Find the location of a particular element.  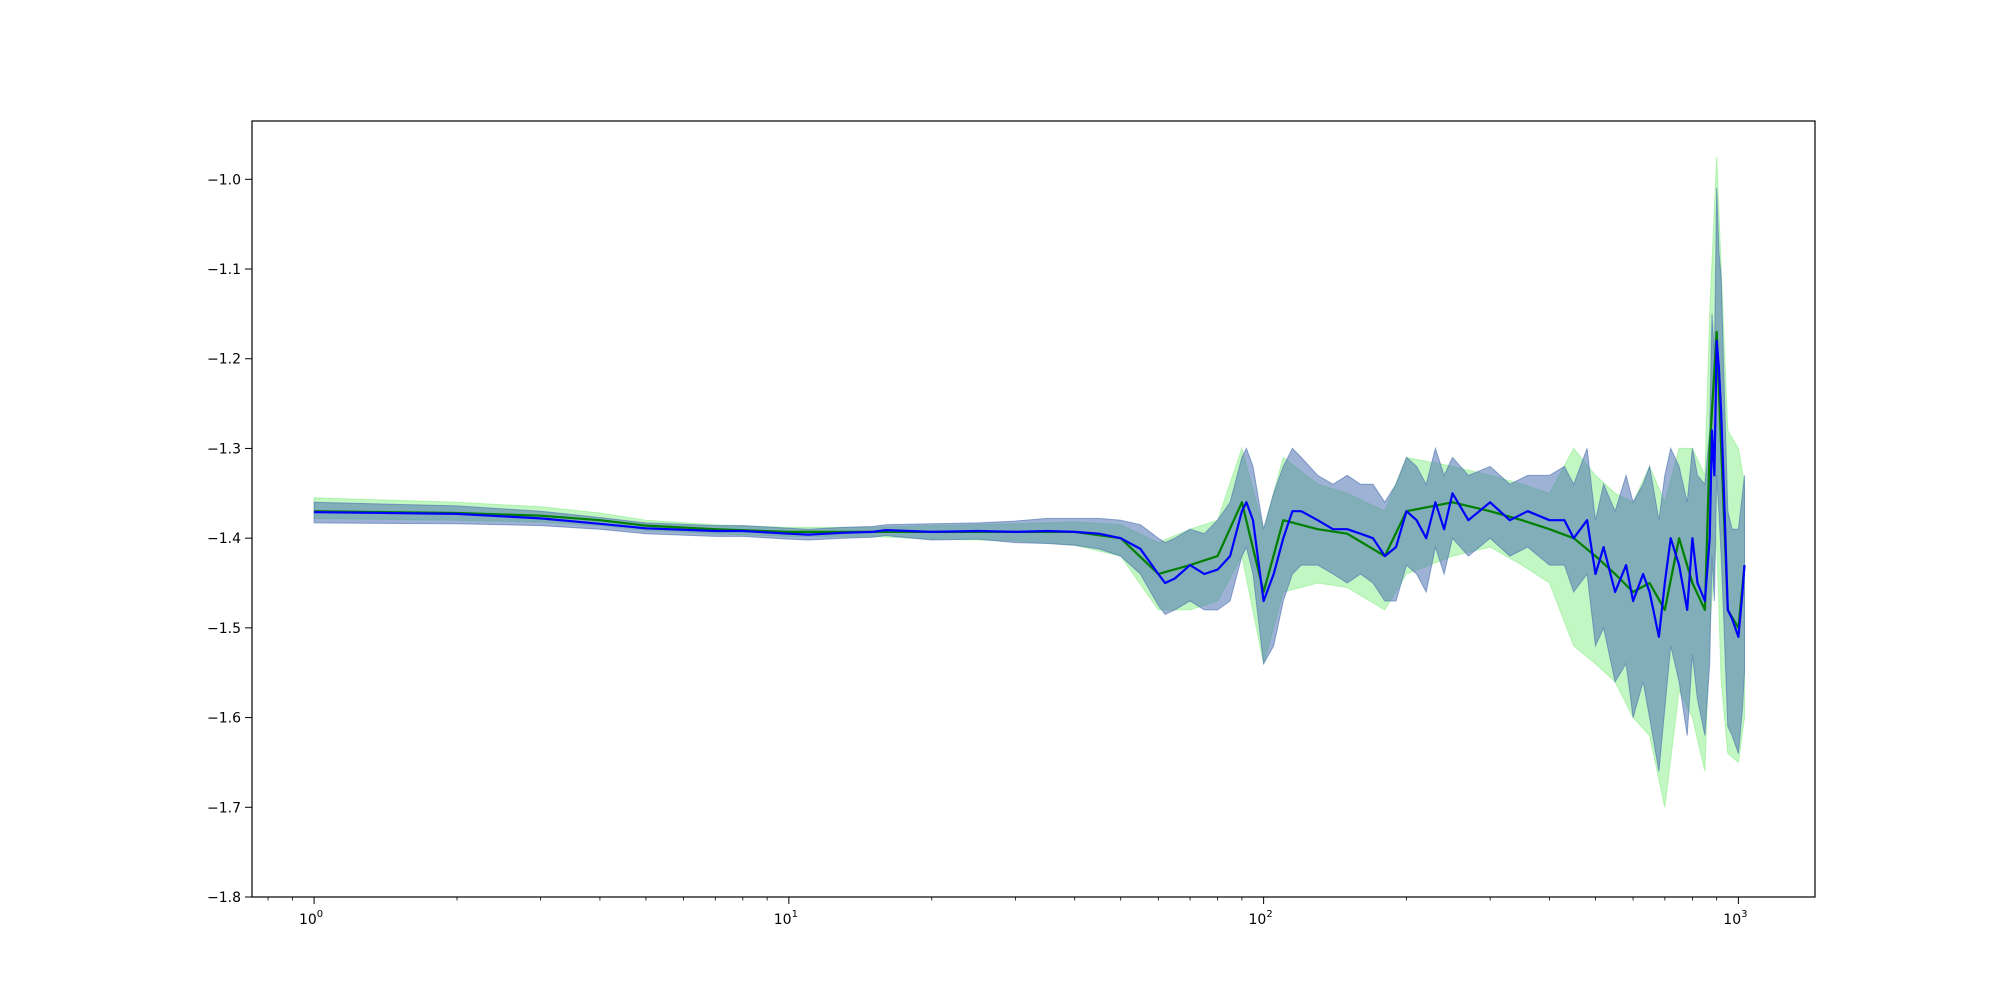

y-tick-label: −1.6 is located at coordinates (224, 719).